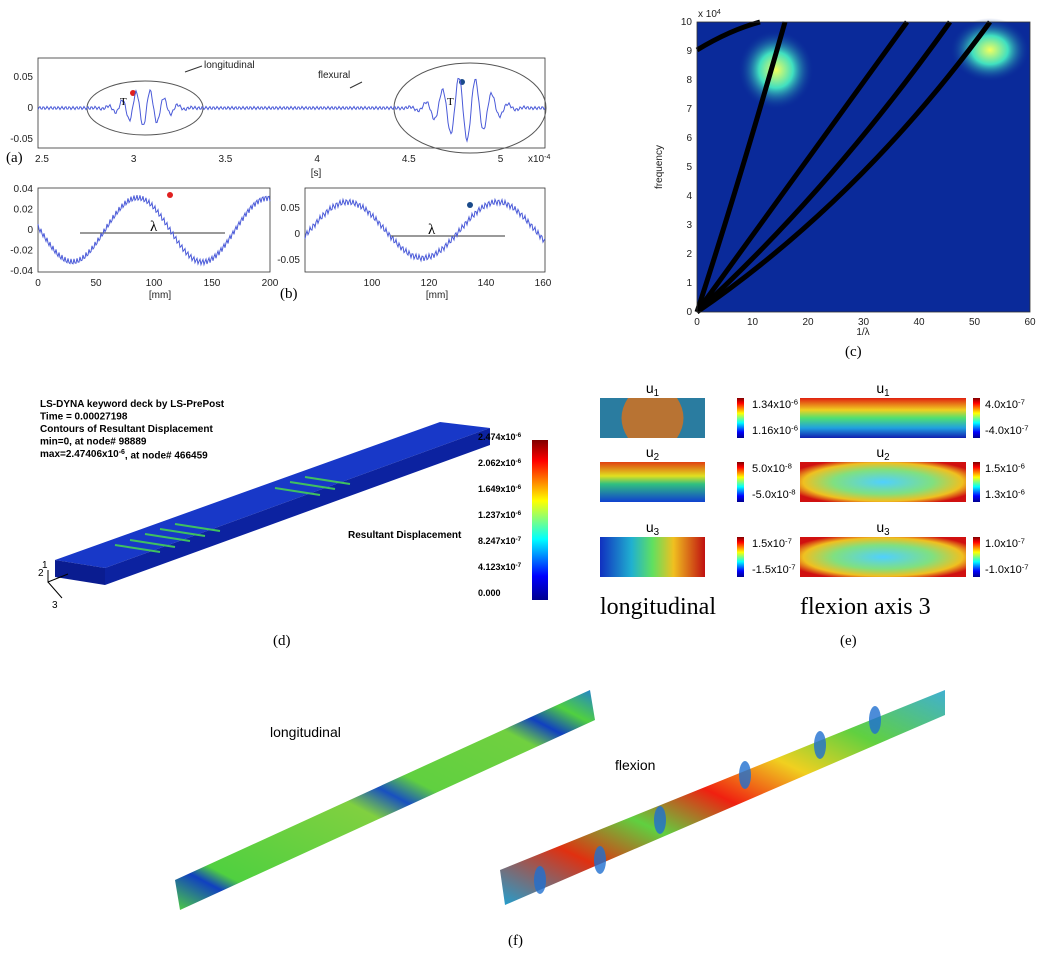 This screenshot has height=956, width=1046. What do you see at coordinates (770, 570) in the screenshot?
I see `text-part: -1.5x10` at bounding box center [770, 570].